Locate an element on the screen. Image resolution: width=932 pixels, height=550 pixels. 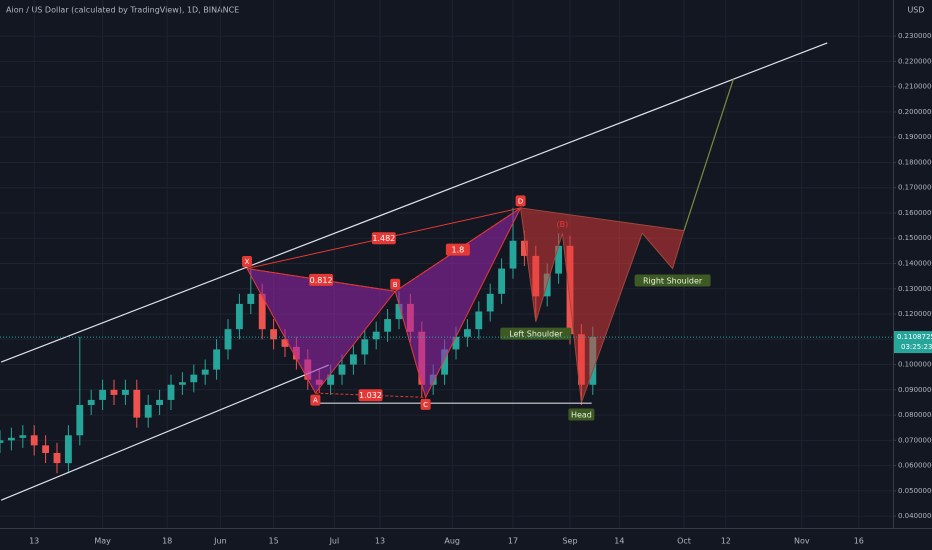
y-tick-label: 0.06000000 is located at coordinates (915, 466).